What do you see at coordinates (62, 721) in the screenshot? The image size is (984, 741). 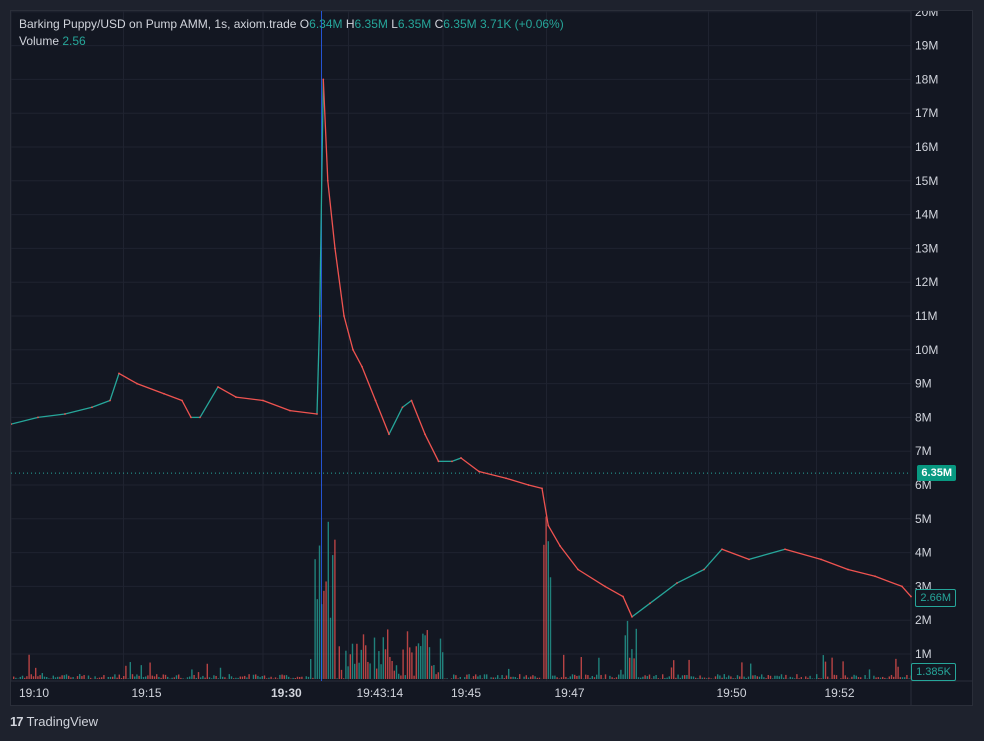 I see `brand-name: TradingView` at bounding box center [62, 721].